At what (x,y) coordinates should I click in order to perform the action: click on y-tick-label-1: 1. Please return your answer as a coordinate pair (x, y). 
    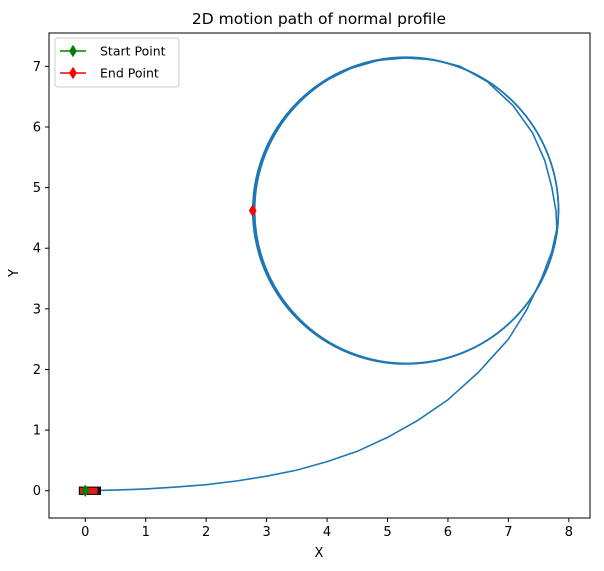
    Looking at the image, I should click on (37, 431).